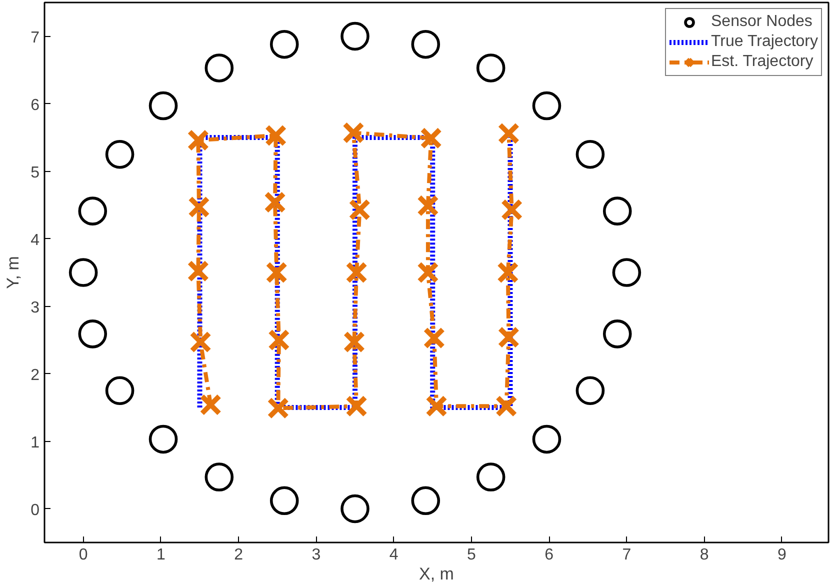 The image size is (830, 586). I want to click on x-tick-label: 3, so click(316, 555).